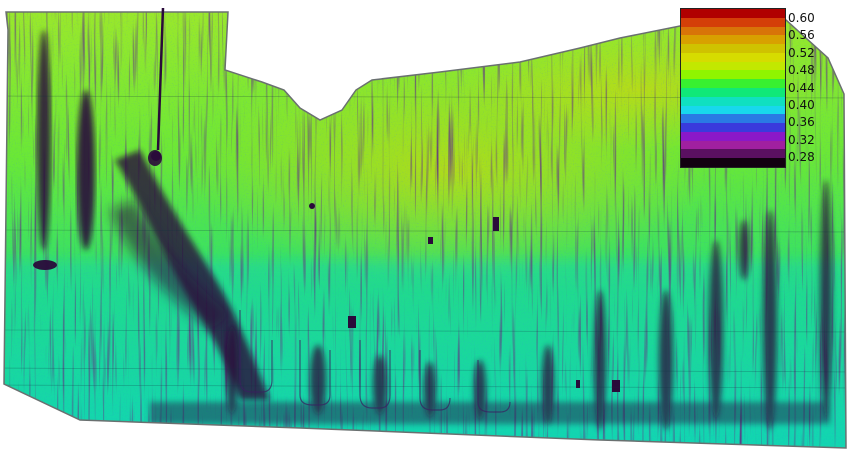  What do you see at coordinates (801, 87) in the screenshot?
I see `legend-tick-label: 0.44` at bounding box center [801, 87].